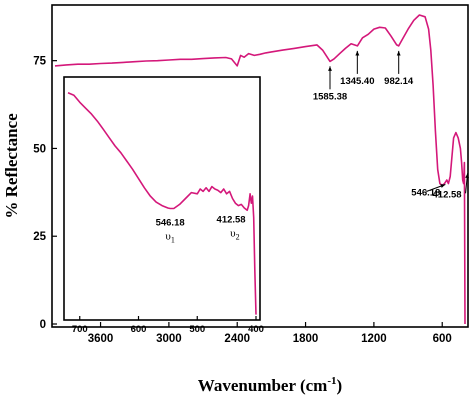 Image resolution: width=474 pixels, height=409 pixels. I want to click on inset-annotations: 546.18 υ1 412.58 υ2, so click(201, 230).